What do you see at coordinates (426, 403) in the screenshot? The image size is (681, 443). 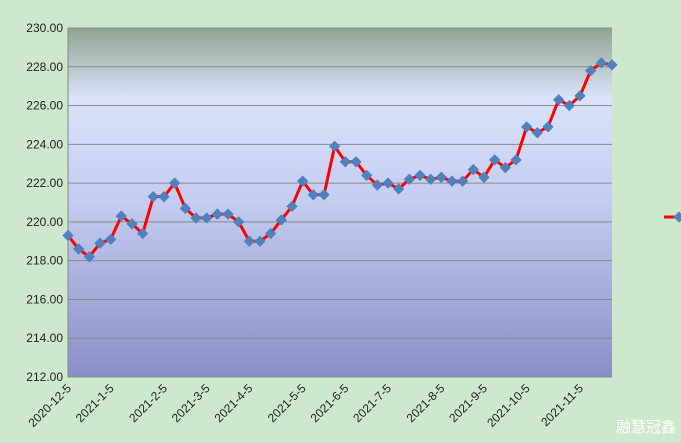 I see `x-tick-label: 2021-8-5` at bounding box center [426, 403].